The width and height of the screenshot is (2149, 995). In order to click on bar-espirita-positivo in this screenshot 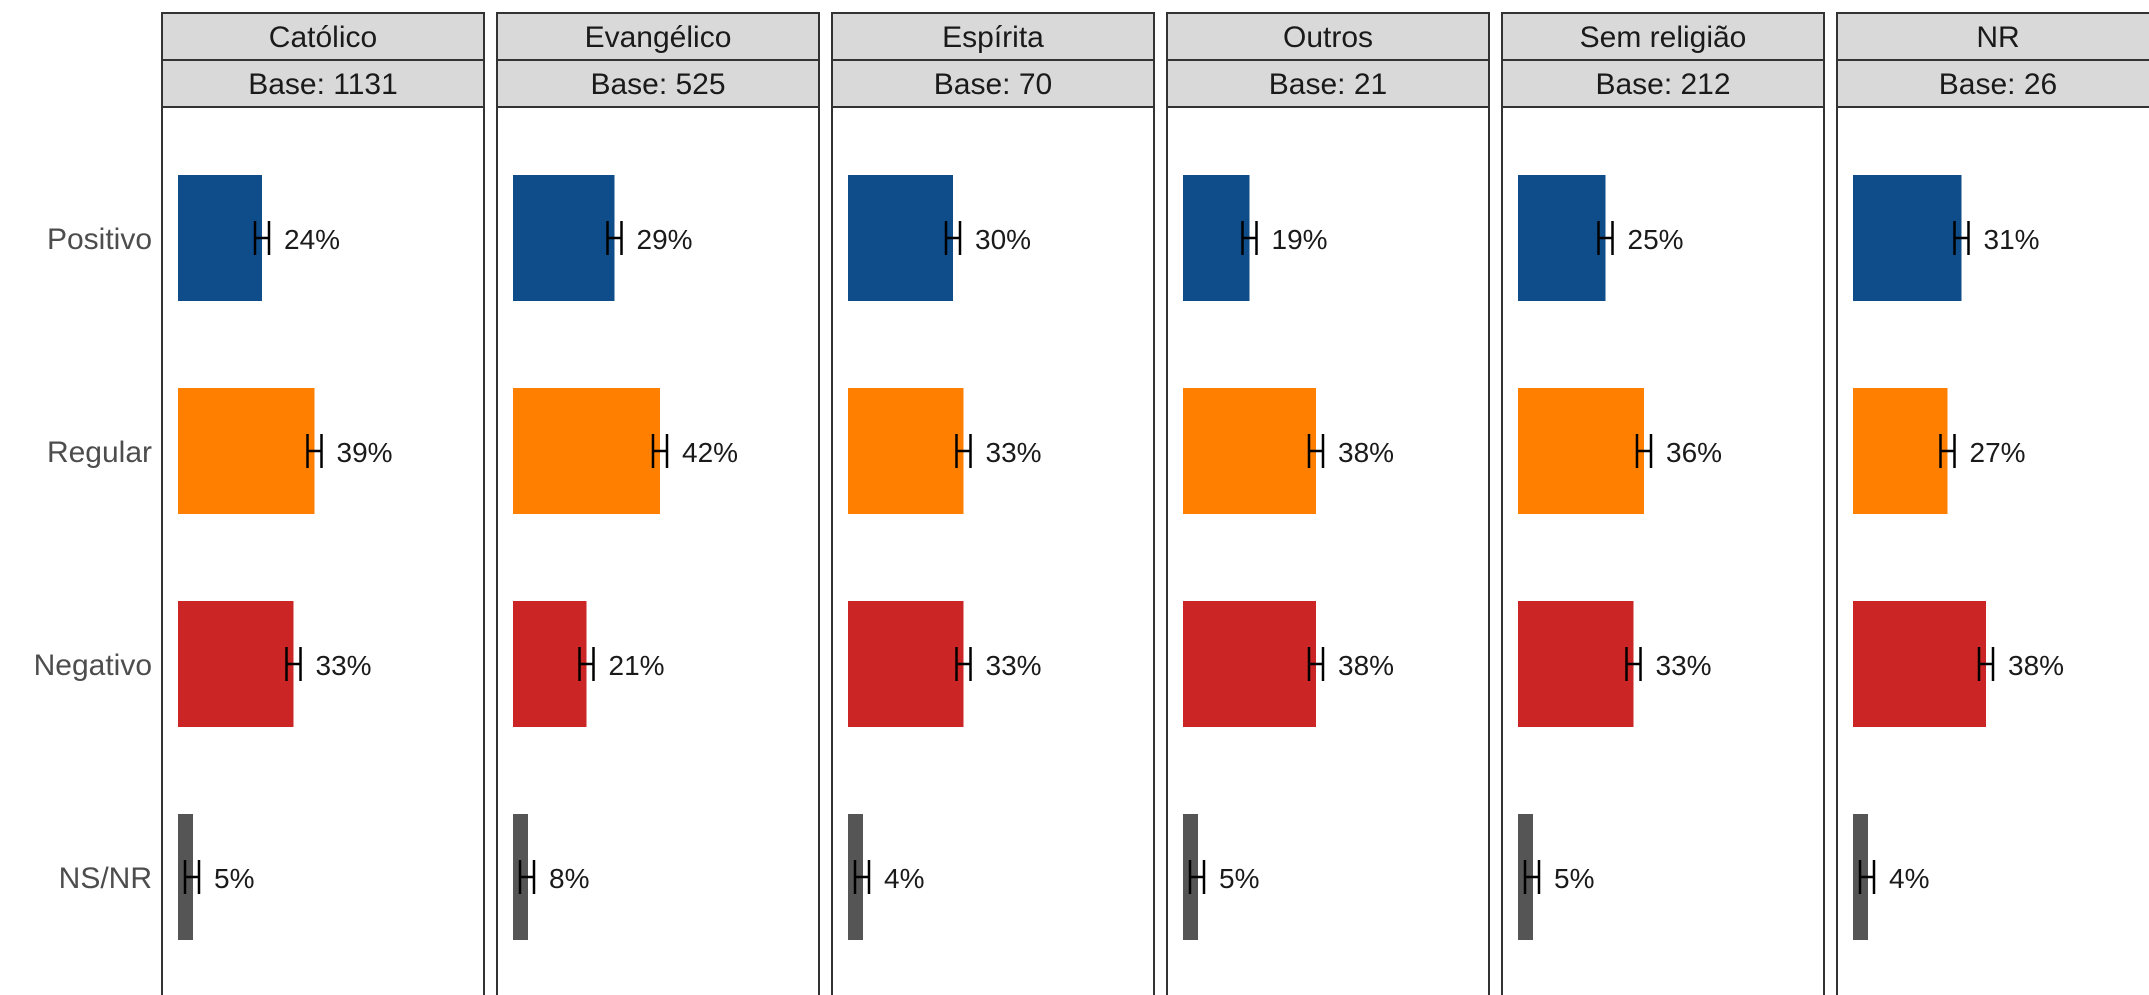, I will do `click(900, 238)`.